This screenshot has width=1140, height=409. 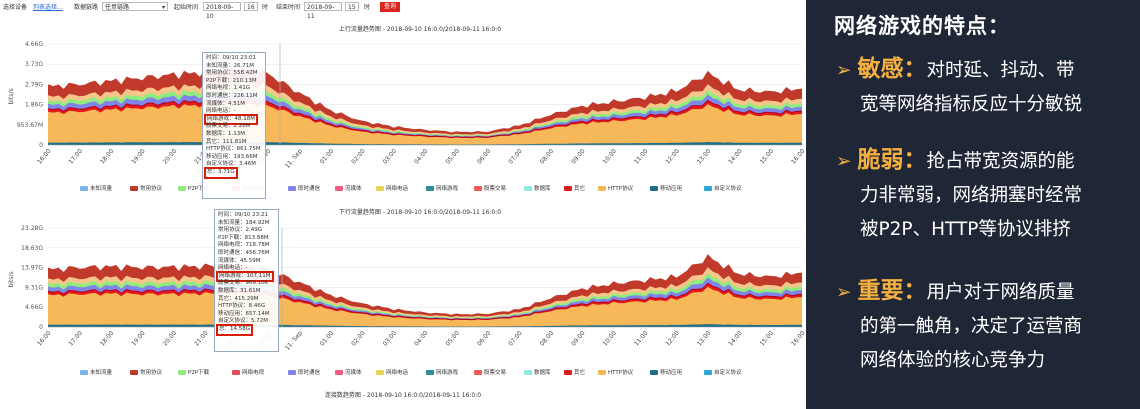 What do you see at coordinates (234, 330) in the screenshot?
I see `tooltip-row: 总：14.58G` at bounding box center [234, 330].